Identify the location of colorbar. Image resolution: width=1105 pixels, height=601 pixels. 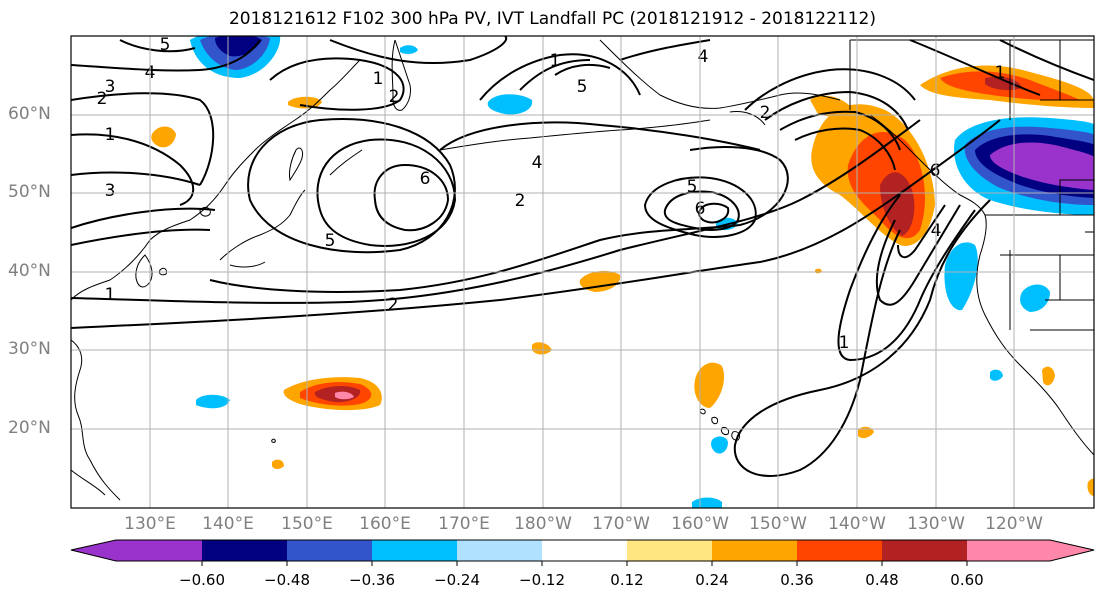
(582, 552).